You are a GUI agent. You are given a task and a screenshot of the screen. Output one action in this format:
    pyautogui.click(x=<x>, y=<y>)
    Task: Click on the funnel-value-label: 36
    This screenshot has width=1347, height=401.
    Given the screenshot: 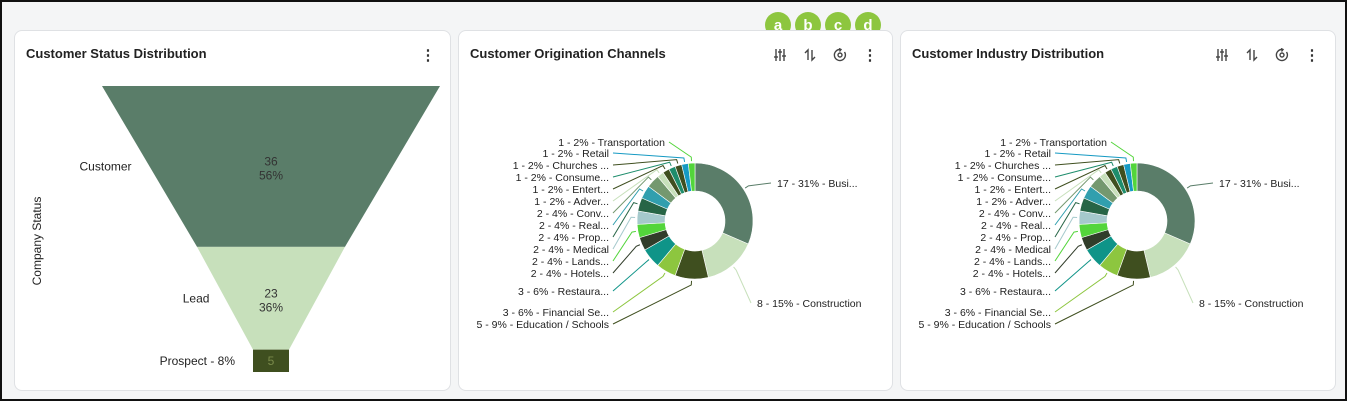 What is the action you would take?
    pyautogui.click(x=271, y=161)
    